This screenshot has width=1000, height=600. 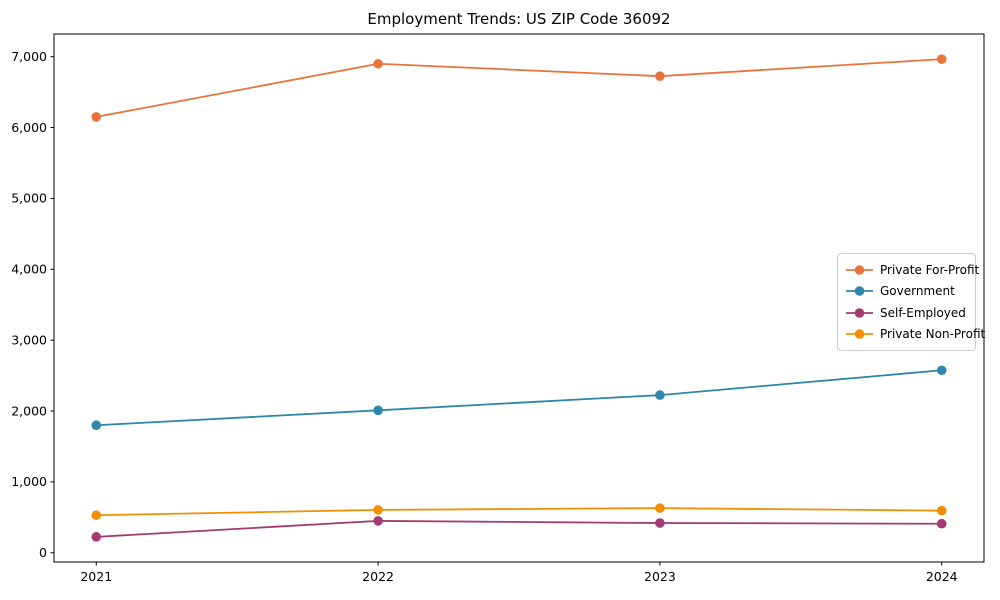 What do you see at coordinates (519, 398) in the screenshot?
I see `series-line-government` at bounding box center [519, 398].